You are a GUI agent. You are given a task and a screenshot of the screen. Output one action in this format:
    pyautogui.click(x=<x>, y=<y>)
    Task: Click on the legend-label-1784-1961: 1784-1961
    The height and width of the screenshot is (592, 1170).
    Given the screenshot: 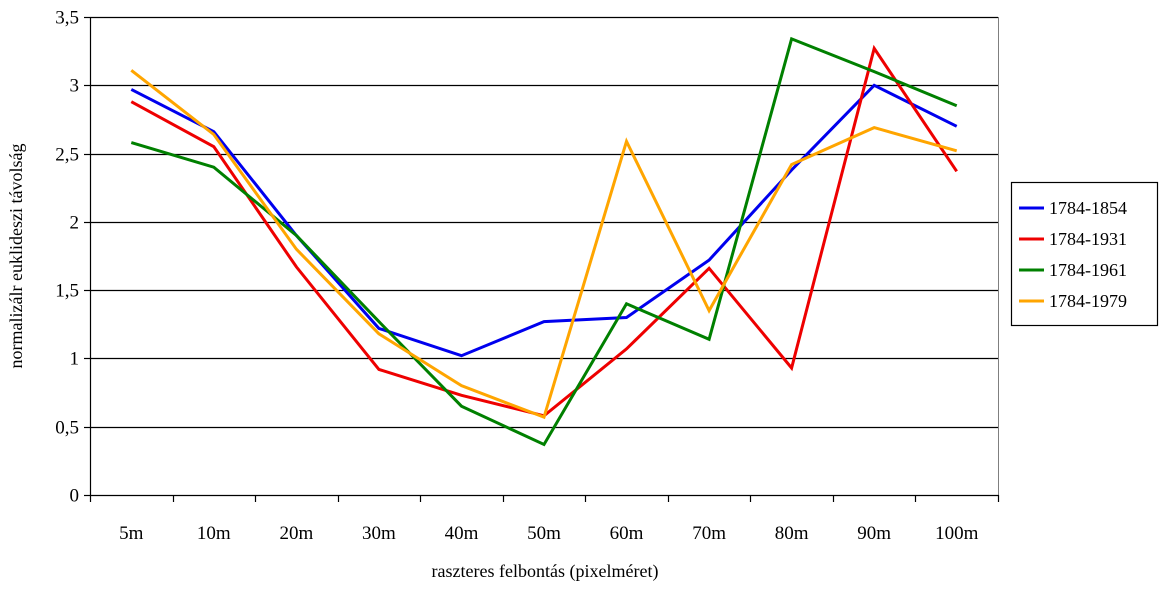 What is the action you would take?
    pyautogui.click(x=1088, y=270)
    